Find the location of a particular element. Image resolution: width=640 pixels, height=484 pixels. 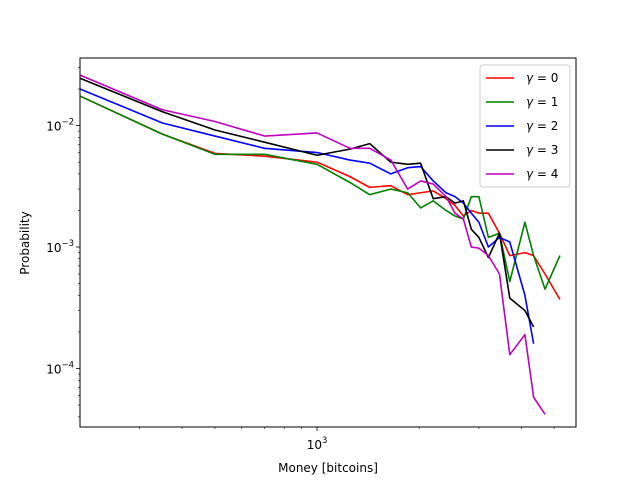

x-tick-label: 103 is located at coordinates (317, 444).